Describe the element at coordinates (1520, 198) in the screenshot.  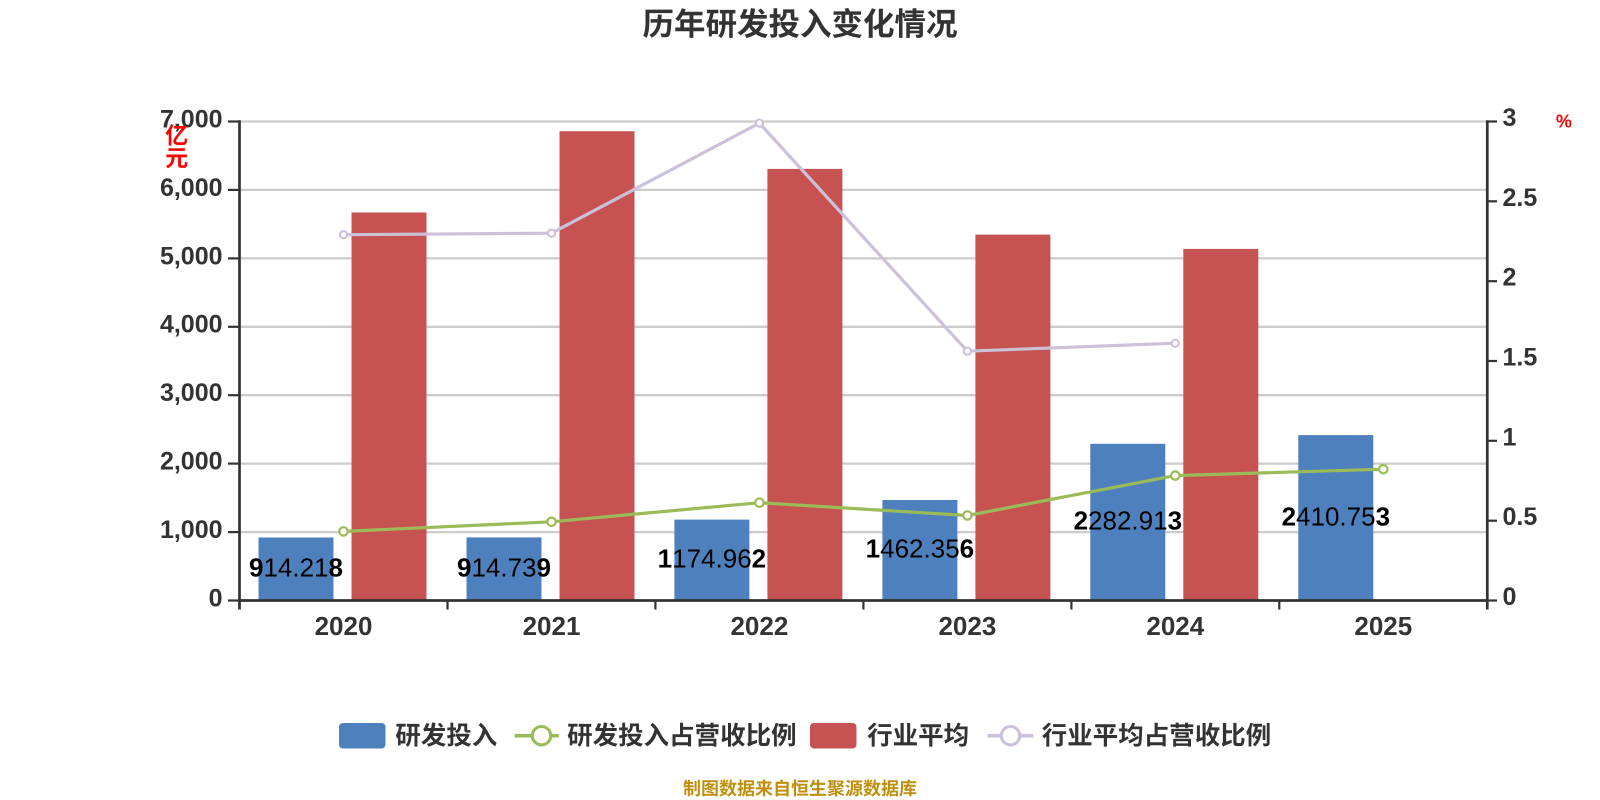
I see `svg-text: 2.5` at that location.